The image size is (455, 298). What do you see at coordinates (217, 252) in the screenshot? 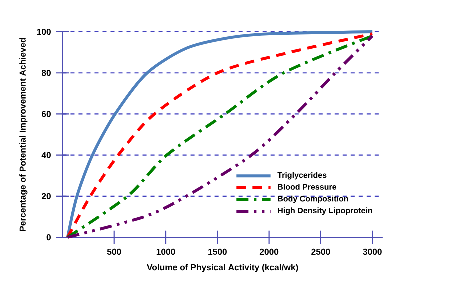
I see `x-tick-label: 1500` at bounding box center [217, 252].